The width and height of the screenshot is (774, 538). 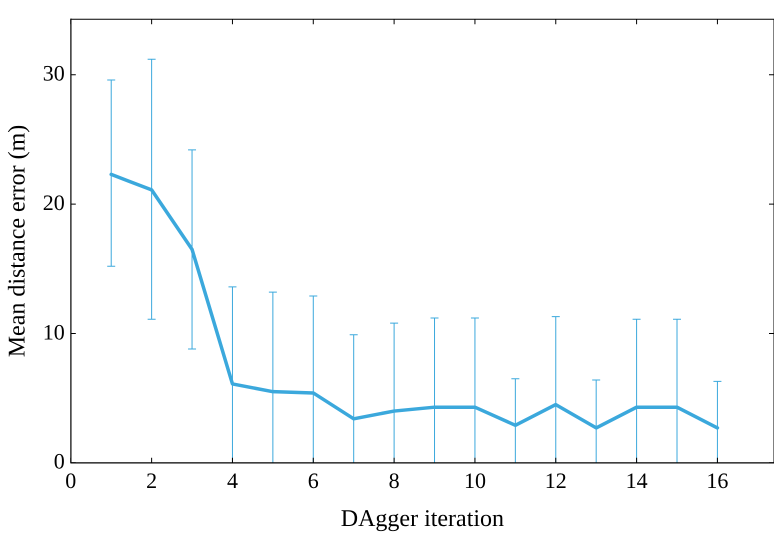 What do you see at coordinates (152, 480) in the screenshot?
I see `x-tick-label: 2` at bounding box center [152, 480].